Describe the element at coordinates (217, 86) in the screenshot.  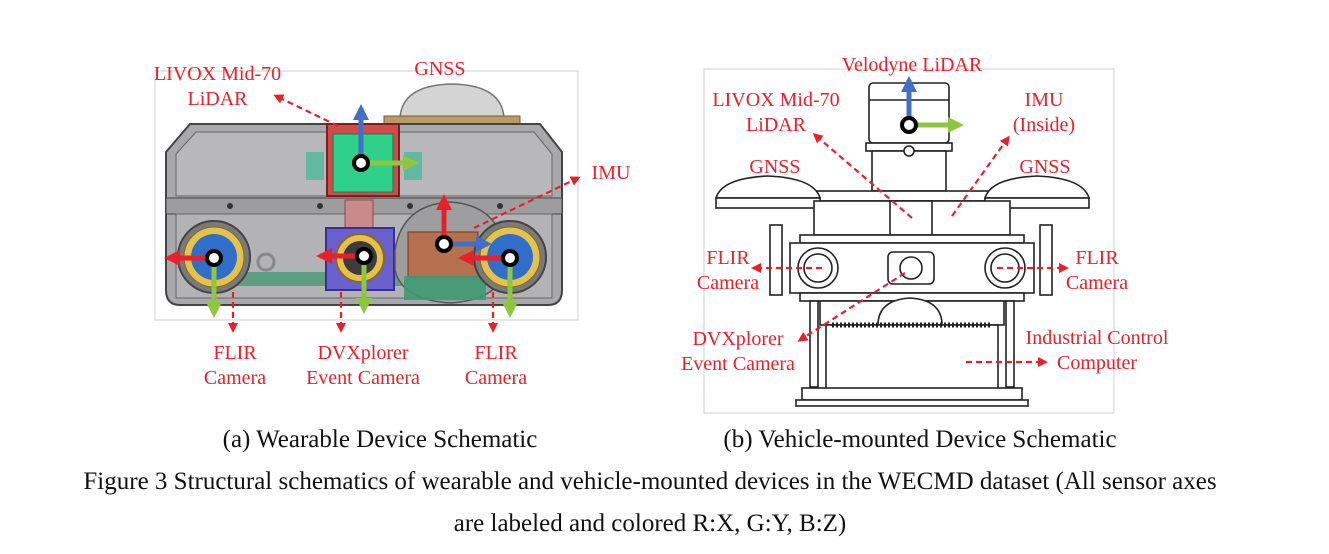
I see `label-a-livox: LIVOX Mid-70 LiDAR` at that location.